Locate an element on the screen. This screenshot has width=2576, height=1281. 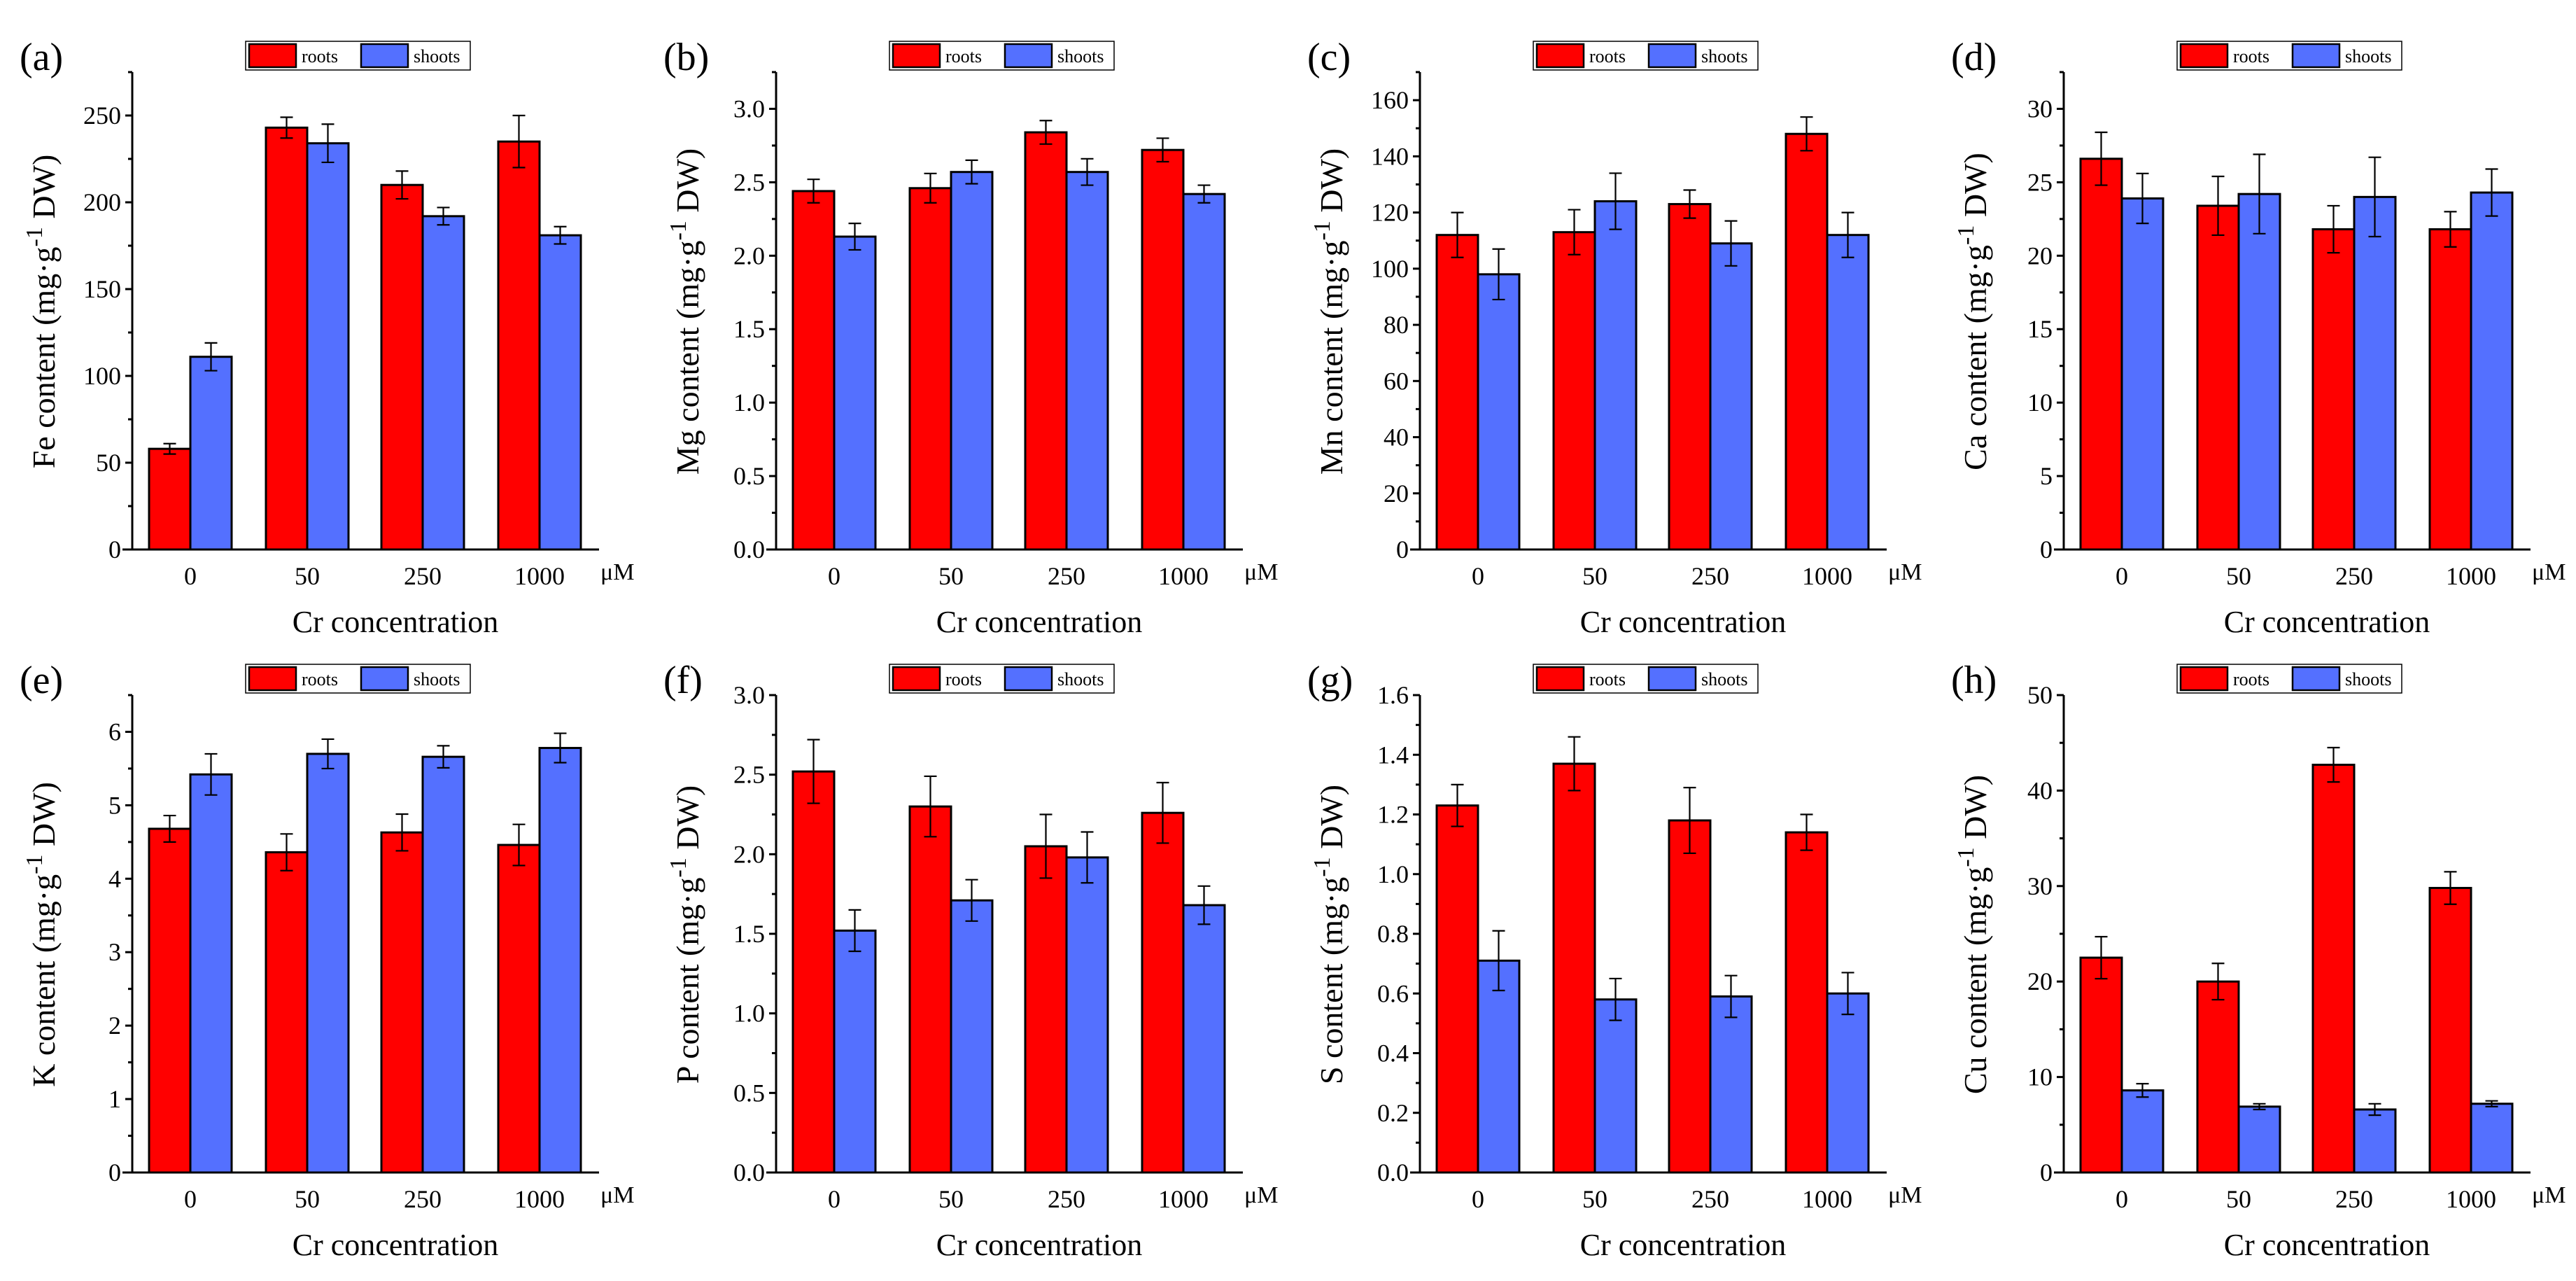
y-tick-label: 60 is located at coordinates (1396, 381).